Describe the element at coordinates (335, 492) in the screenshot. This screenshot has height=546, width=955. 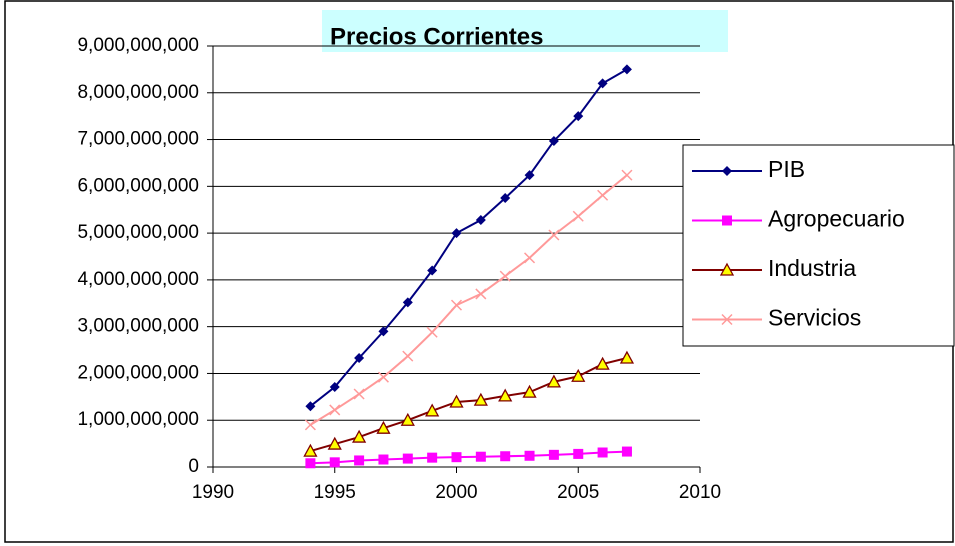
I see `x-tick-label: 1995` at that location.